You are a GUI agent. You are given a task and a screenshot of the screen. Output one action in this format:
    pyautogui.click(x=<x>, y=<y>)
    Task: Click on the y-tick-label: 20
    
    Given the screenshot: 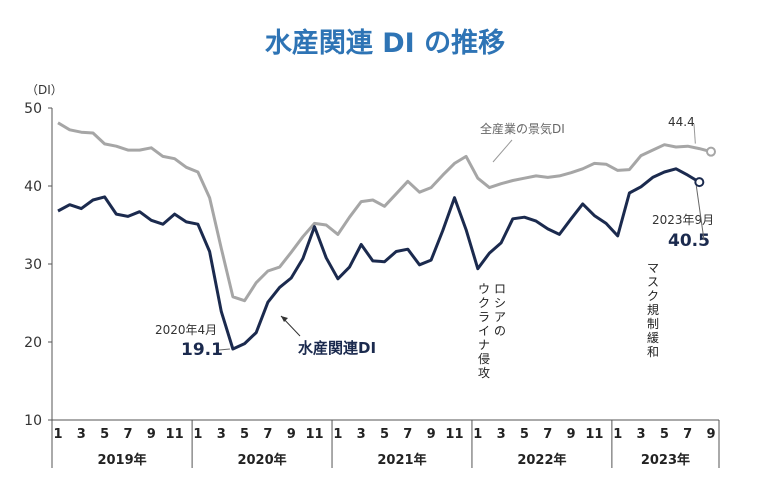 What is the action you would take?
    pyautogui.click(x=33, y=343)
    